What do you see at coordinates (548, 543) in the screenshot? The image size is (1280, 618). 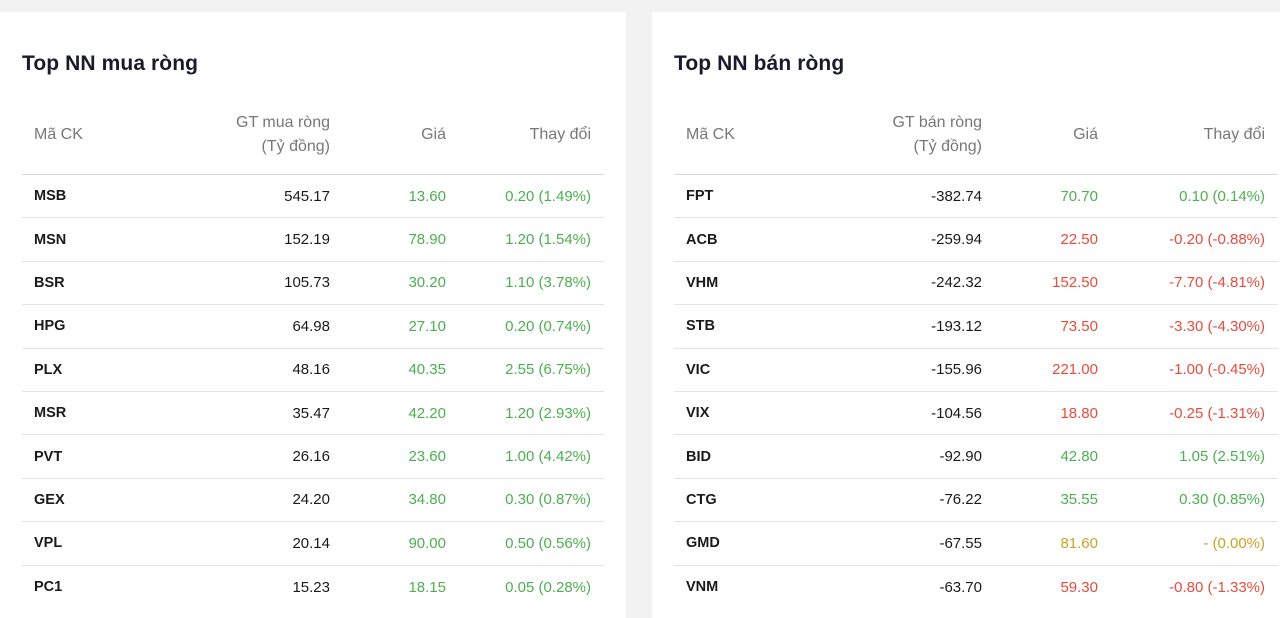 I see `price-change: 0.50 (0.56%)` at bounding box center [548, 543].